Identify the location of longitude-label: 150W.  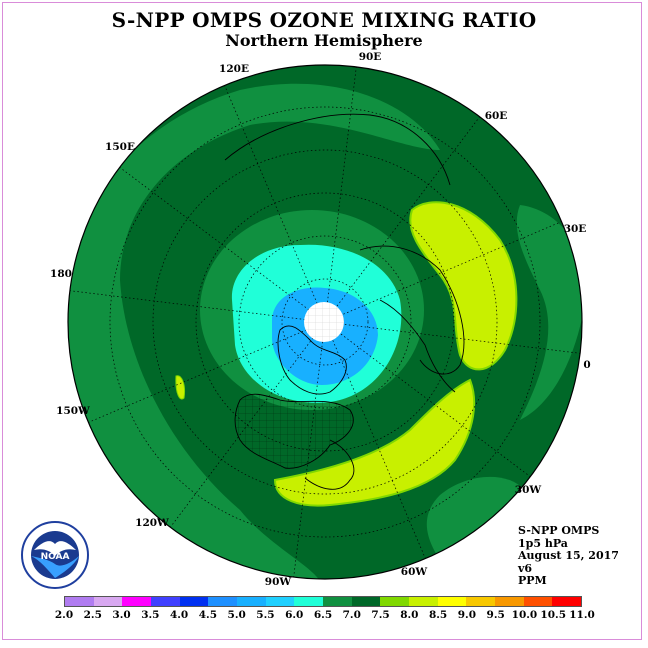
(73, 411).